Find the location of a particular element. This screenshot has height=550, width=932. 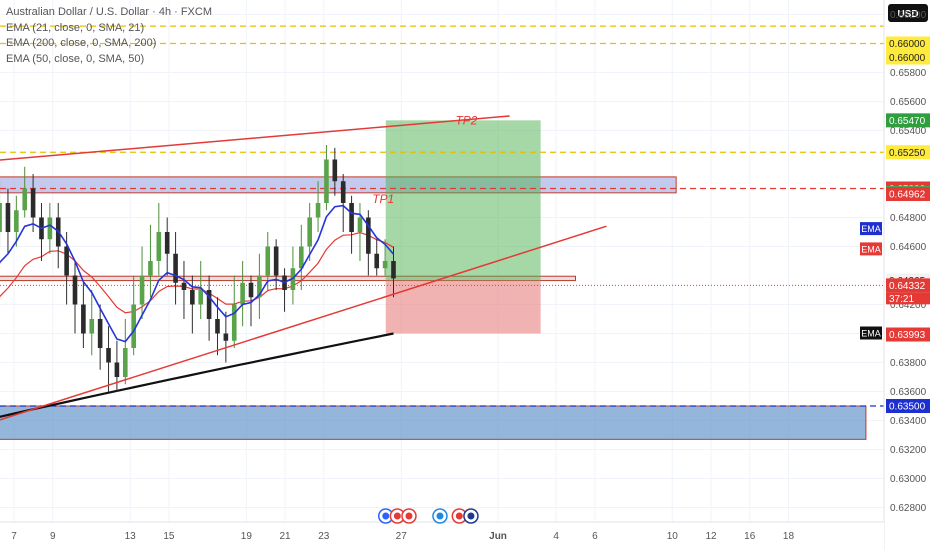

time-tick: 9 is located at coordinates (53, 536).